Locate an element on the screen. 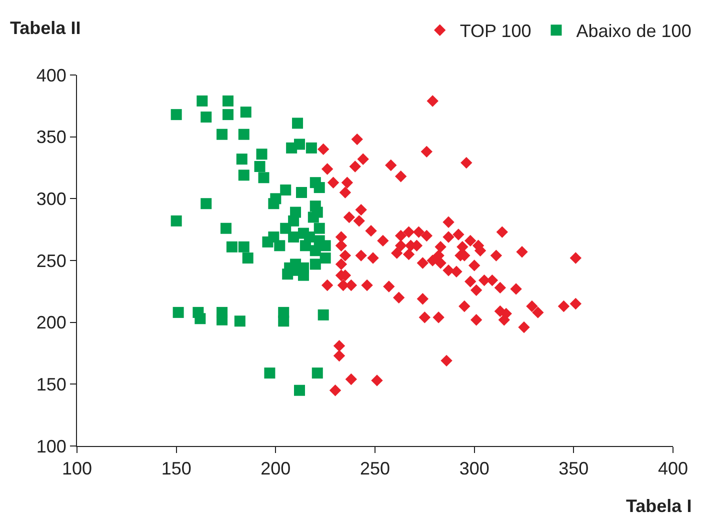 The image size is (709, 523). x-tick-label: 200 is located at coordinates (275, 468).